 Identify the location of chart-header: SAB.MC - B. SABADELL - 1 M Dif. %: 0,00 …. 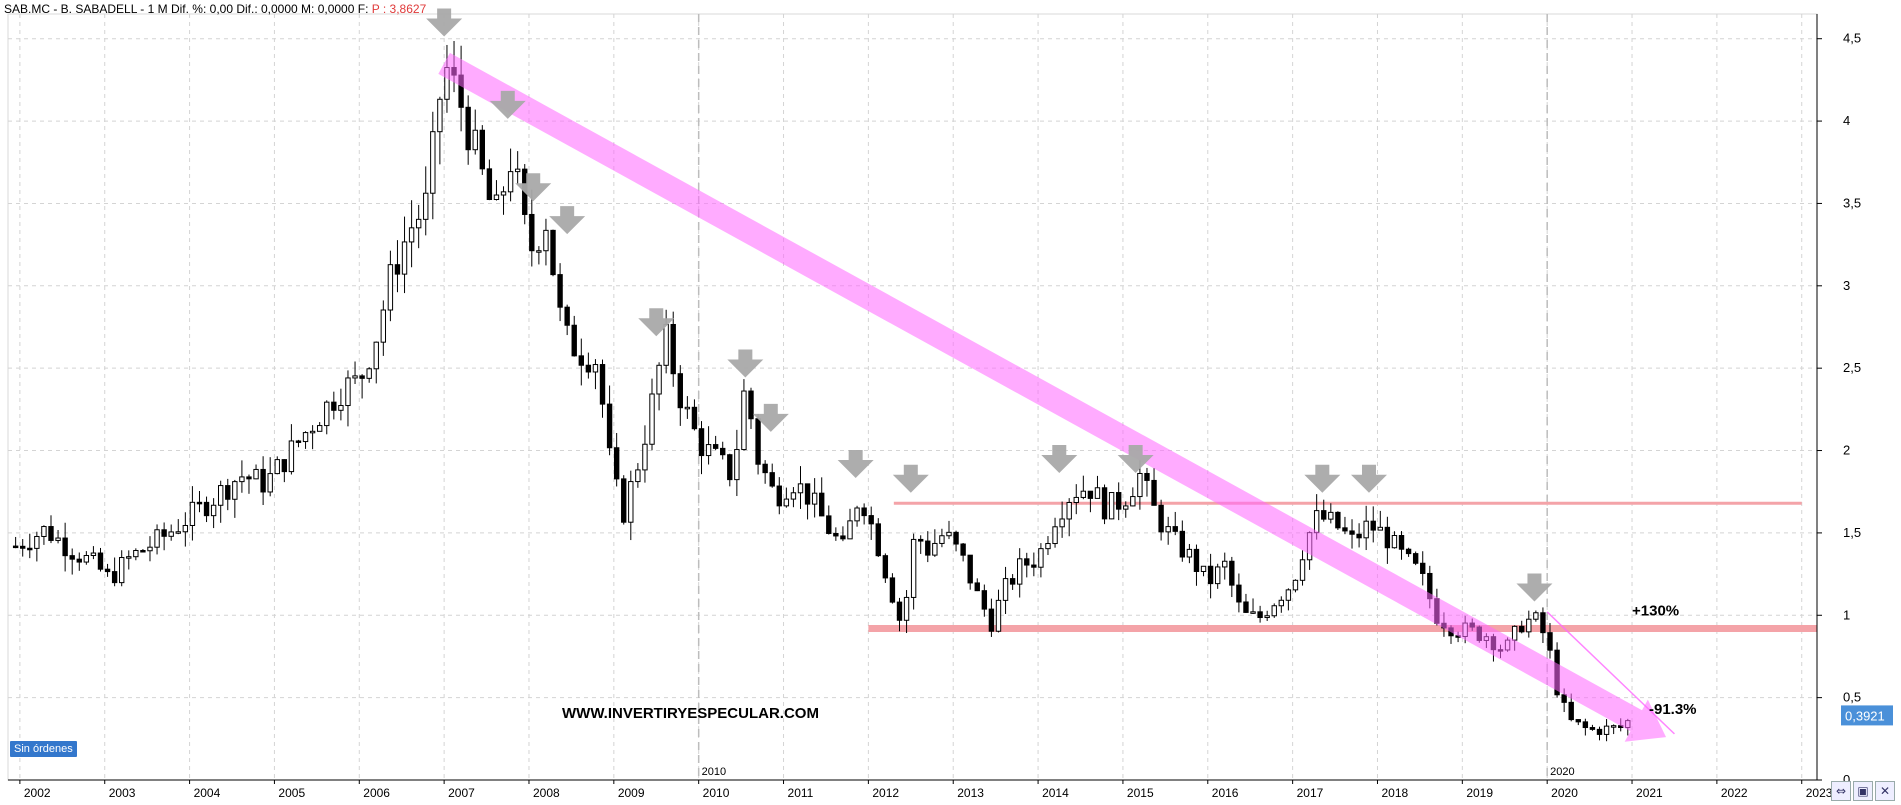
(215, 10).